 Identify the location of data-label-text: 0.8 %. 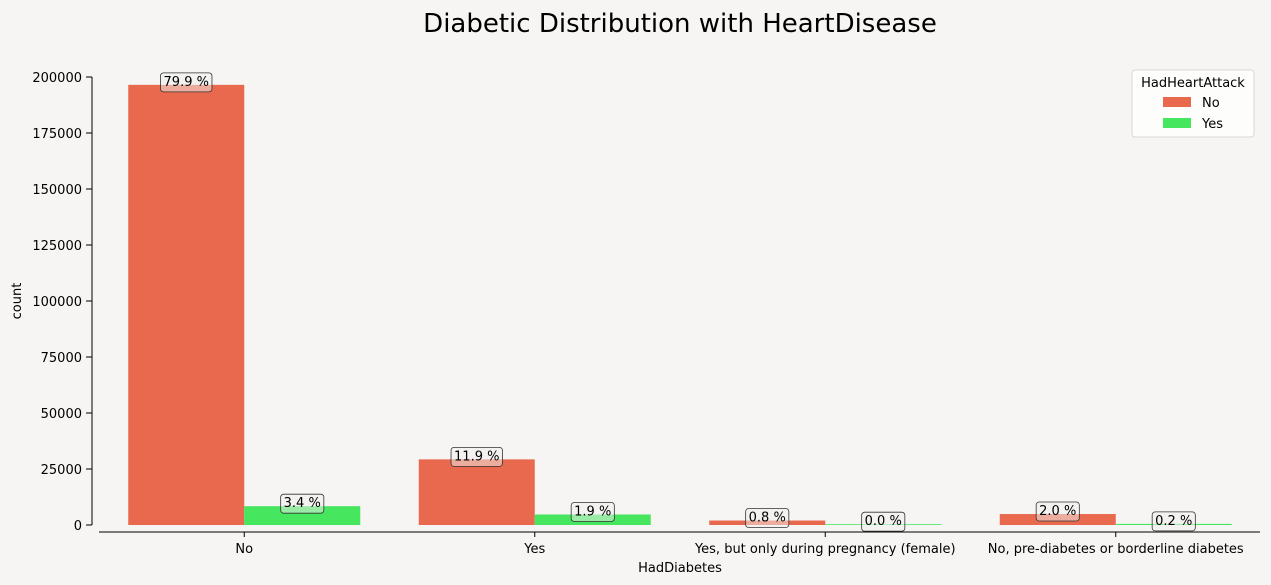
(767, 518).